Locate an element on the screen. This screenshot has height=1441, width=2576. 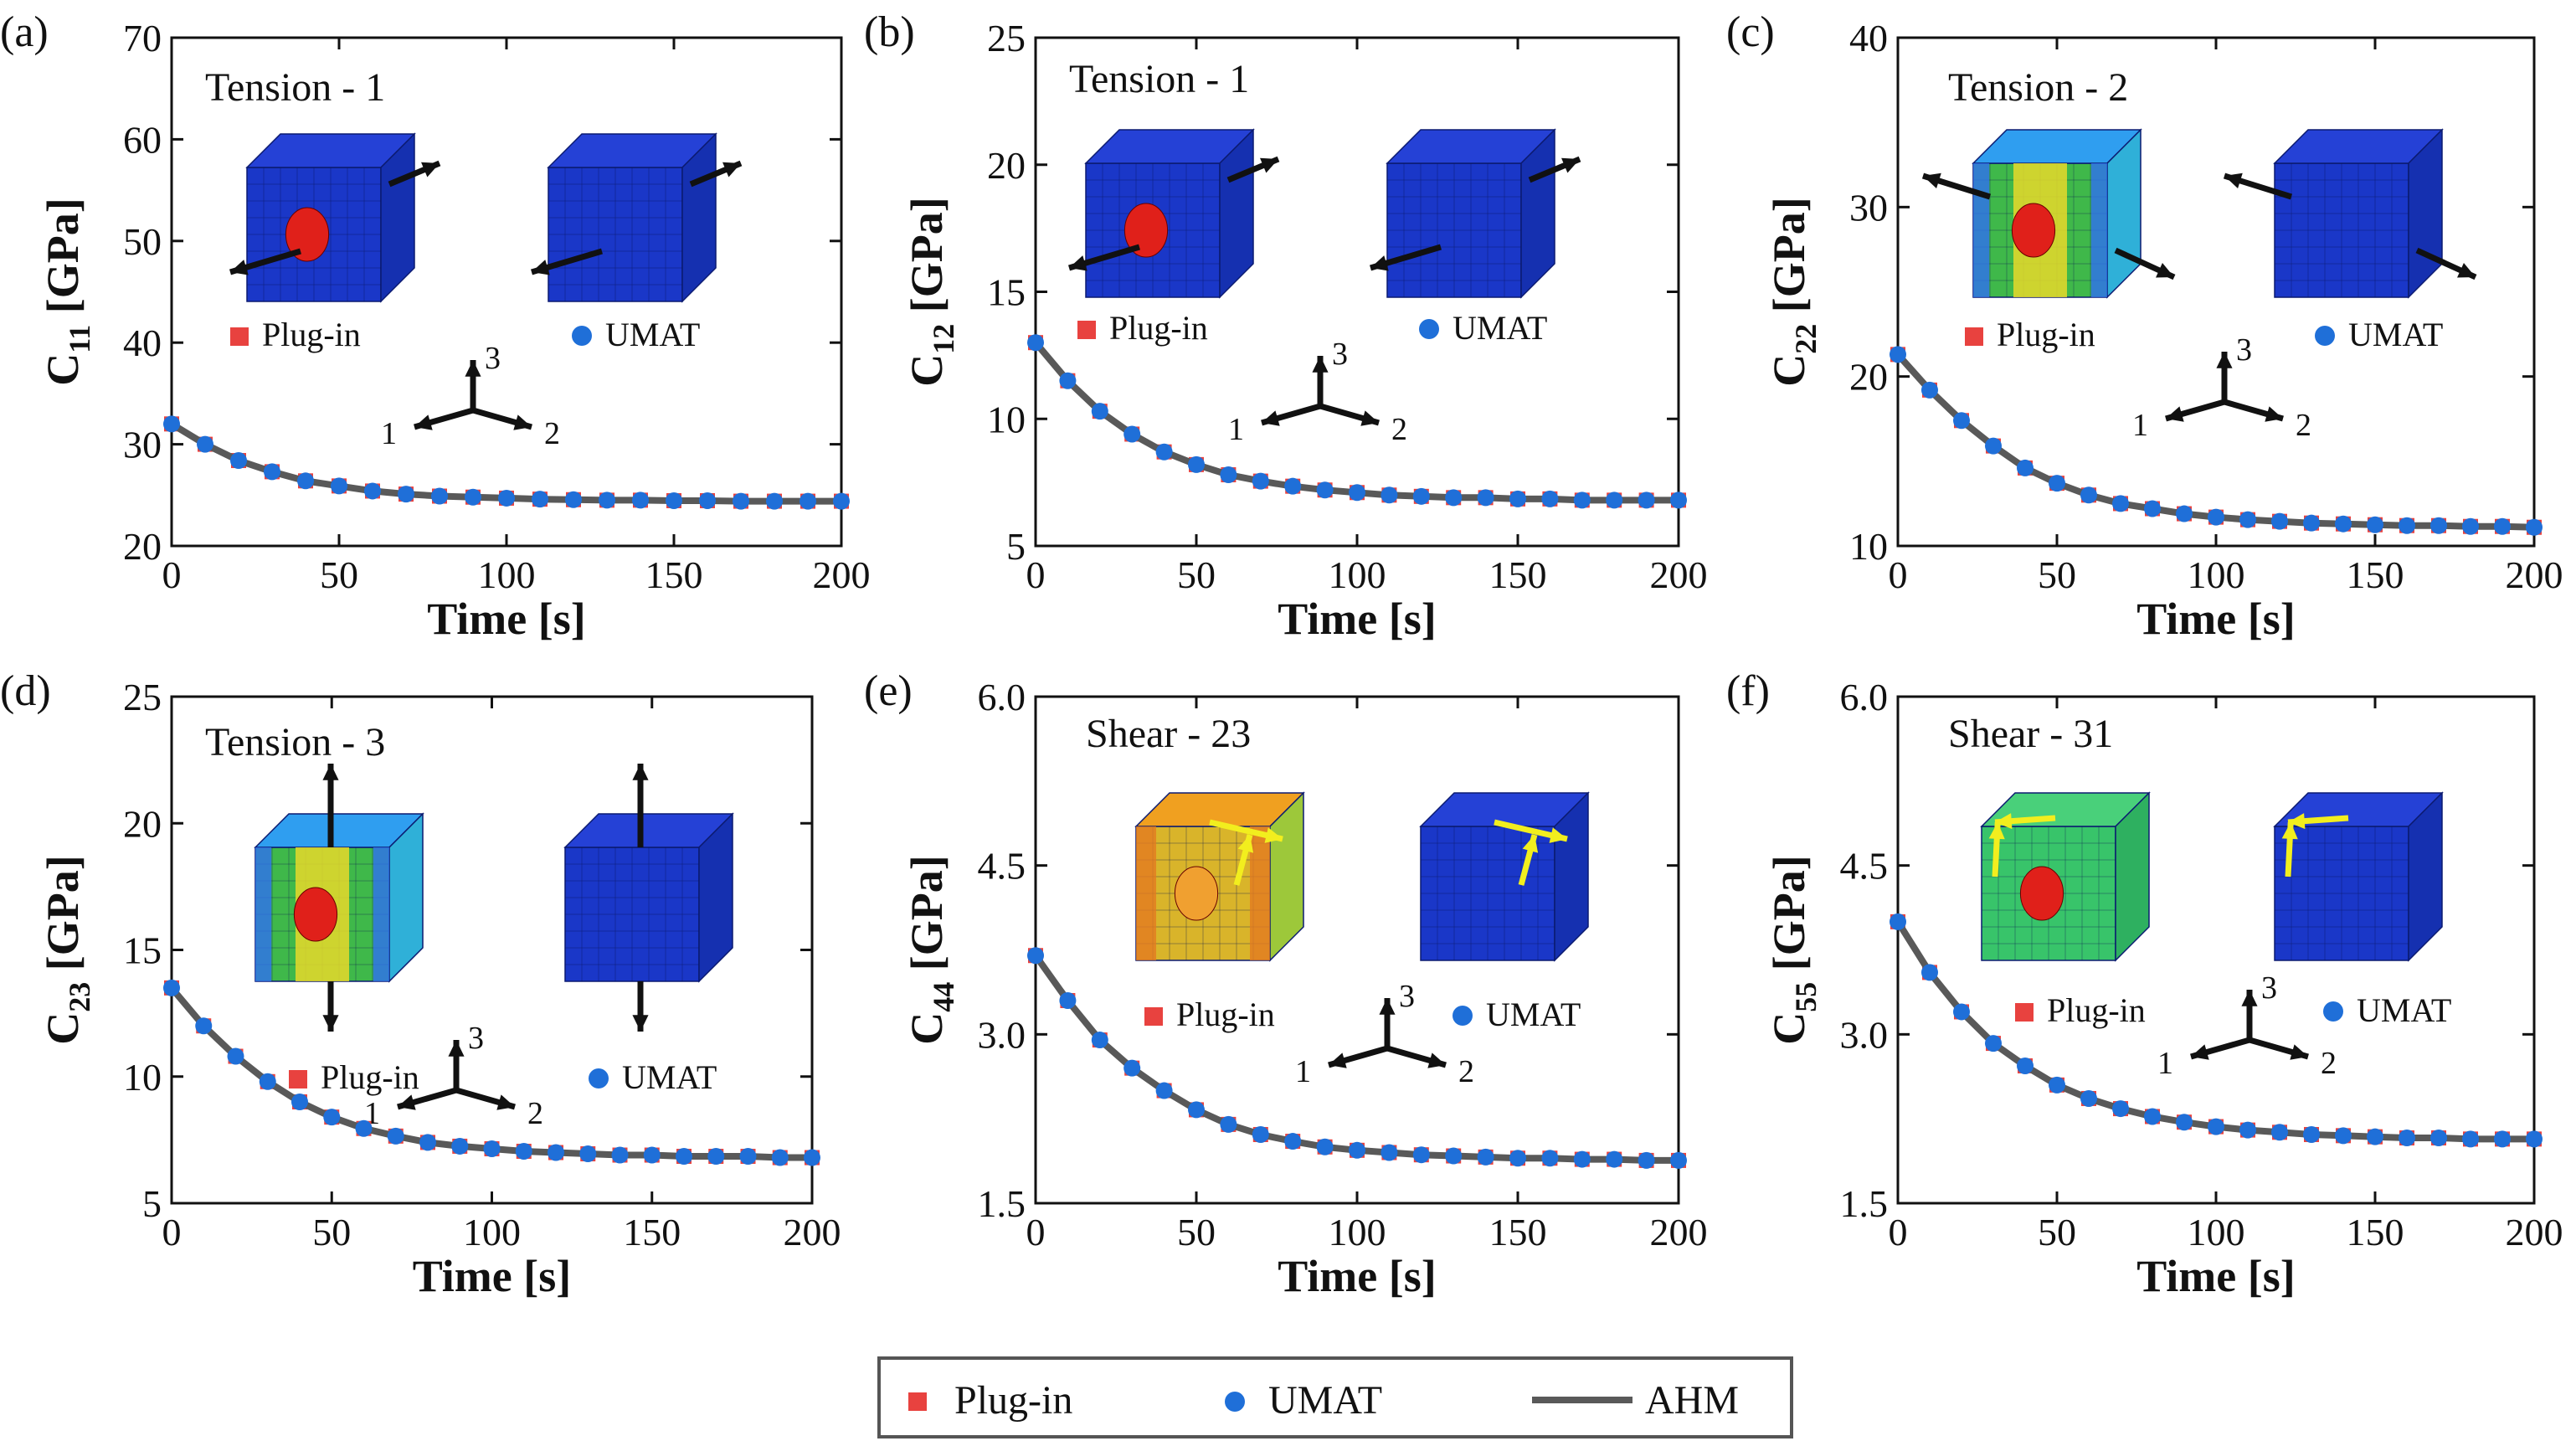
load-case-title: Shear - 23 is located at coordinates (1168, 734).